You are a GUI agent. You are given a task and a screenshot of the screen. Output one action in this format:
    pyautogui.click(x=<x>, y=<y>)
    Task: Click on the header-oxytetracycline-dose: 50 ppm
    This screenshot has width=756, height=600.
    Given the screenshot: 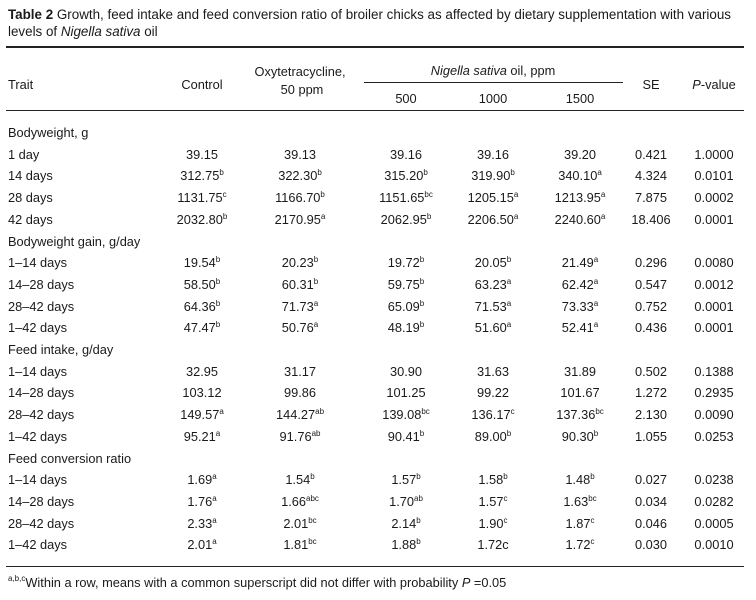 What is the action you would take?
    pyautogui.click(x=302, y=89)
    